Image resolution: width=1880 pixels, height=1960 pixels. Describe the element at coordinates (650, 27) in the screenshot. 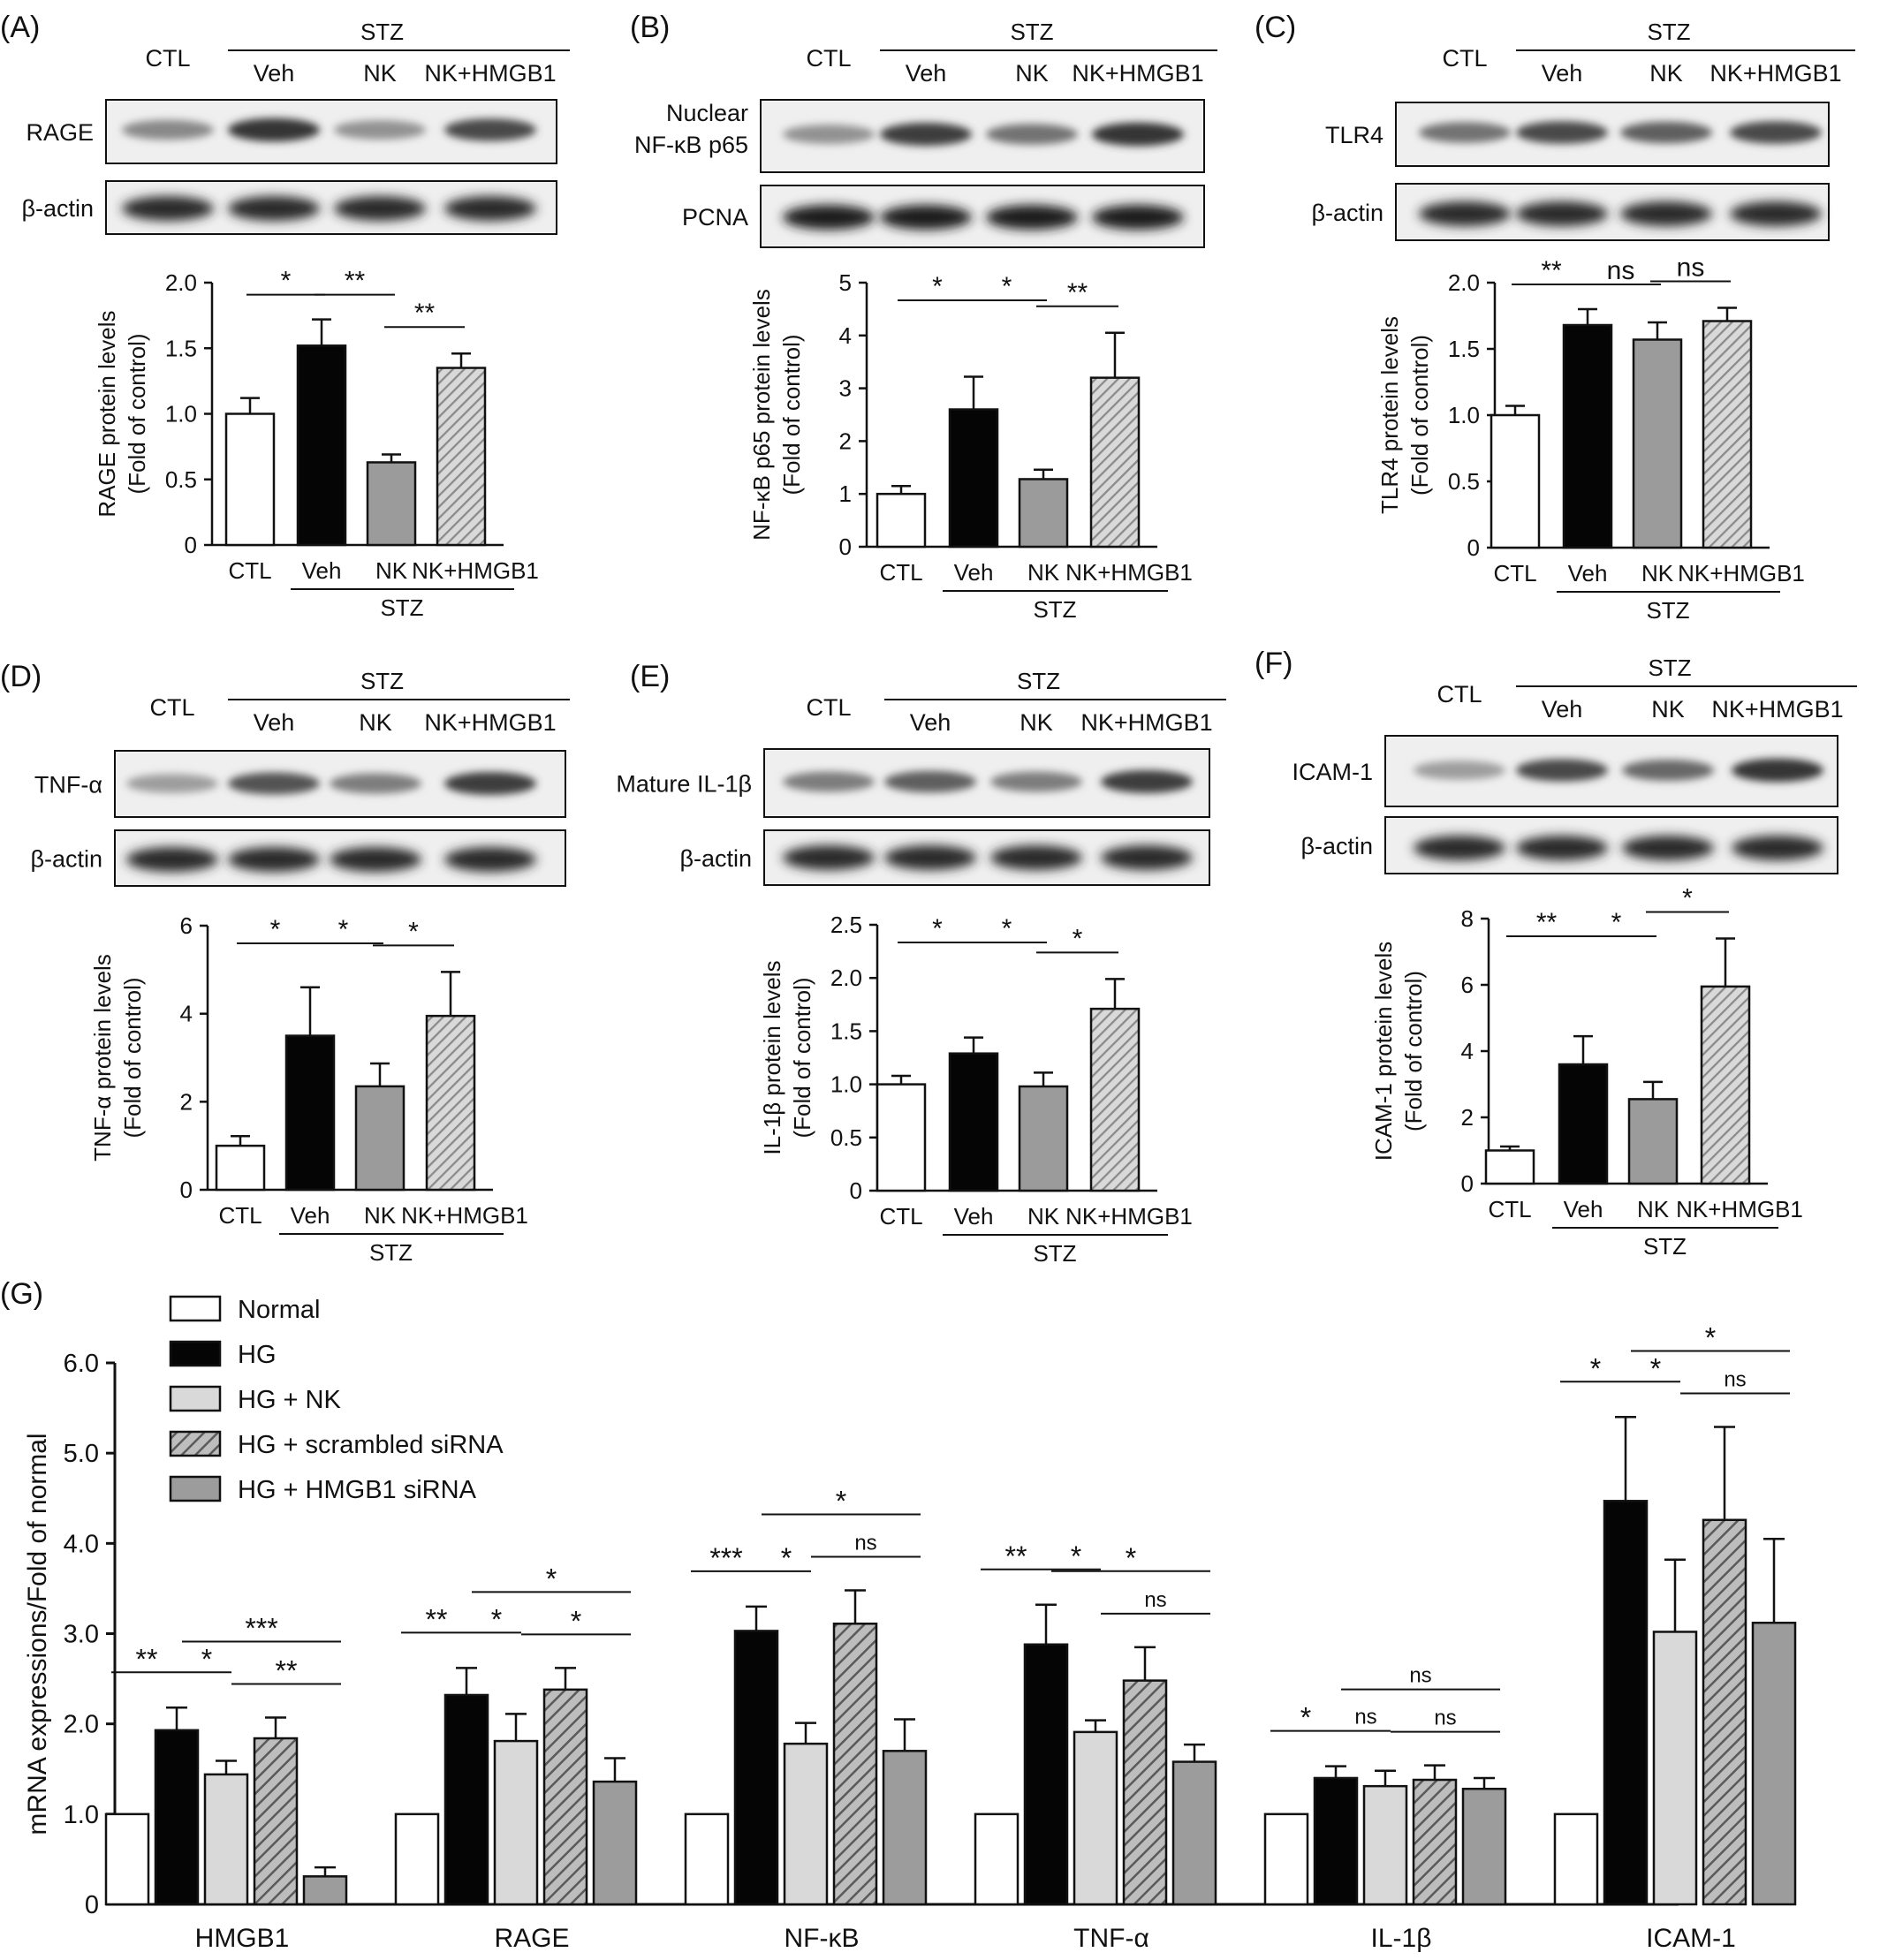

I see `panel-letter: (B)` at that location.